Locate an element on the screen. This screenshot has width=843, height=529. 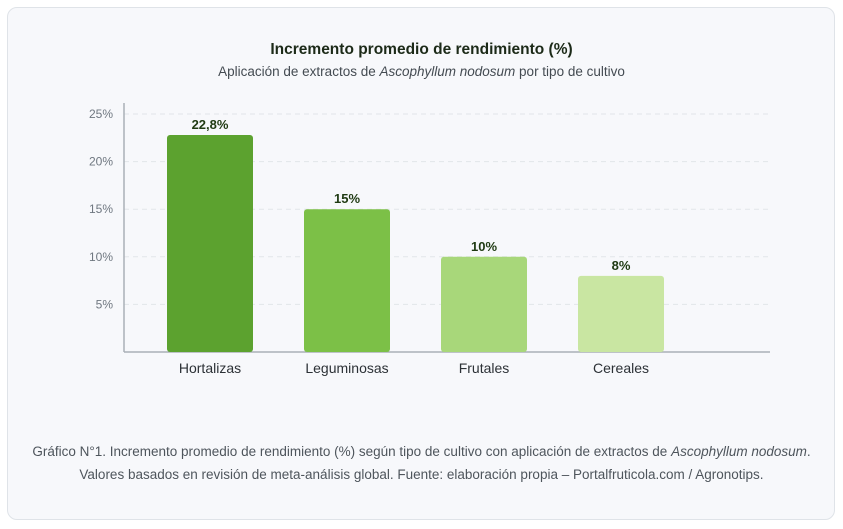
caption-line1-suffix: . is located at coordinates (808, 451).